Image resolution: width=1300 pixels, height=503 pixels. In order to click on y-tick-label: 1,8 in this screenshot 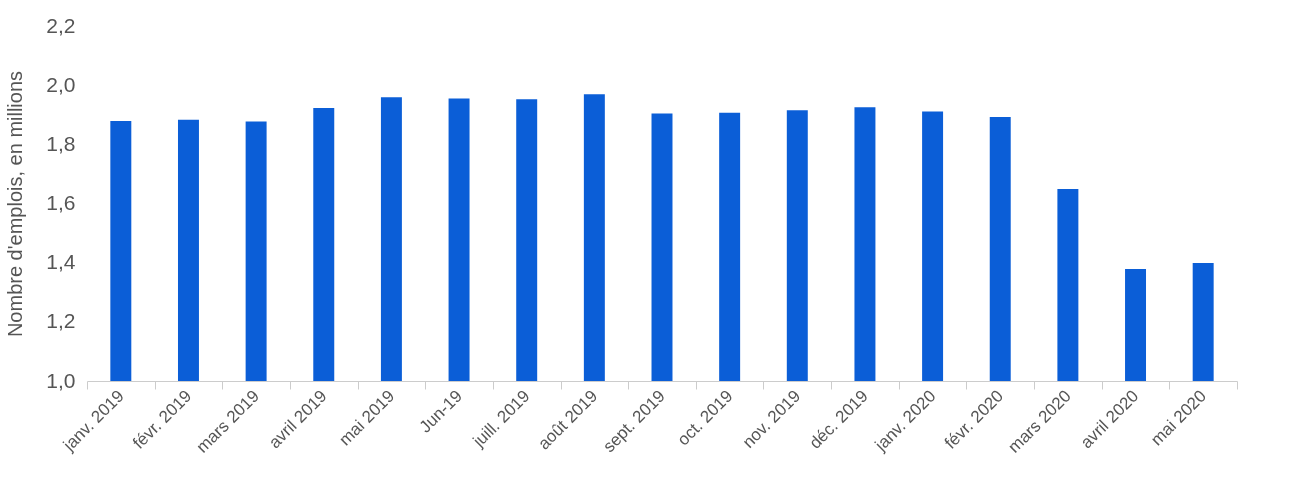, I will do `click(61, 143)`.